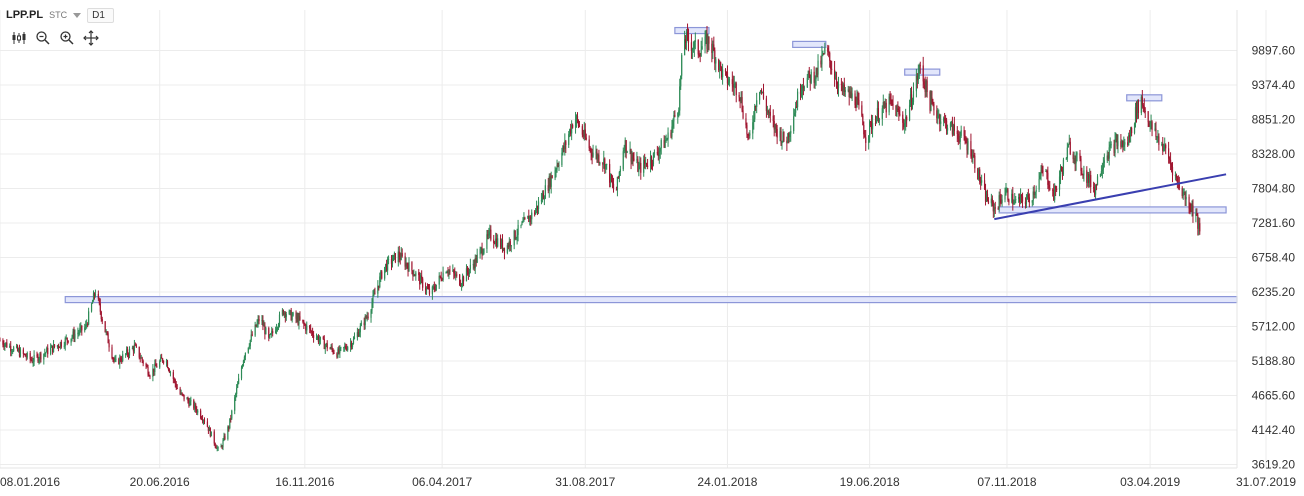 The image size is (1304, 496). Describe the element at coordinates (77, 15) in the screenshot. I see `chevron-down-icon` at that location.